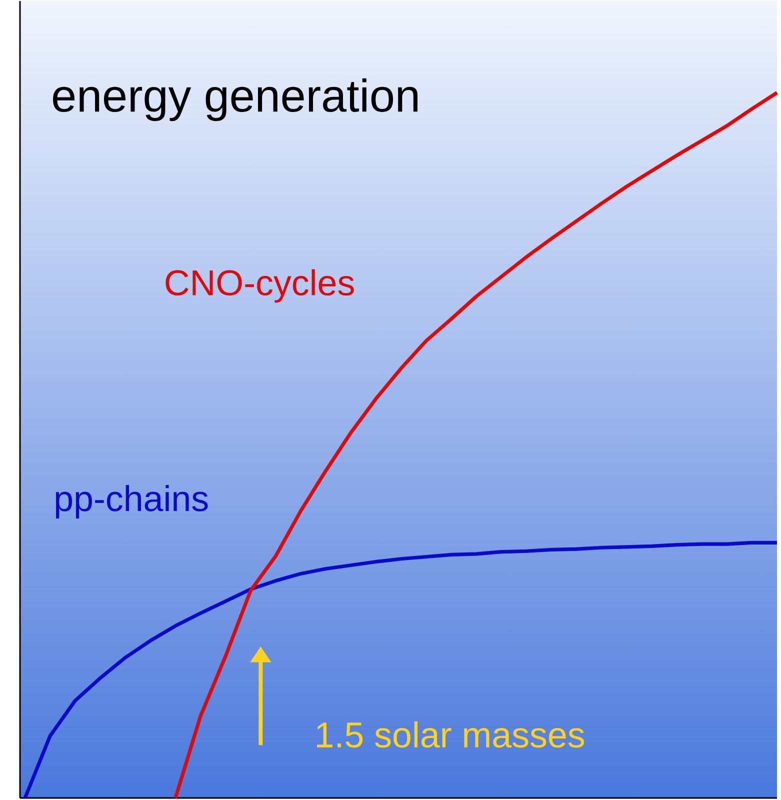  I want to click on text: pp-chains, so click(132, 501).